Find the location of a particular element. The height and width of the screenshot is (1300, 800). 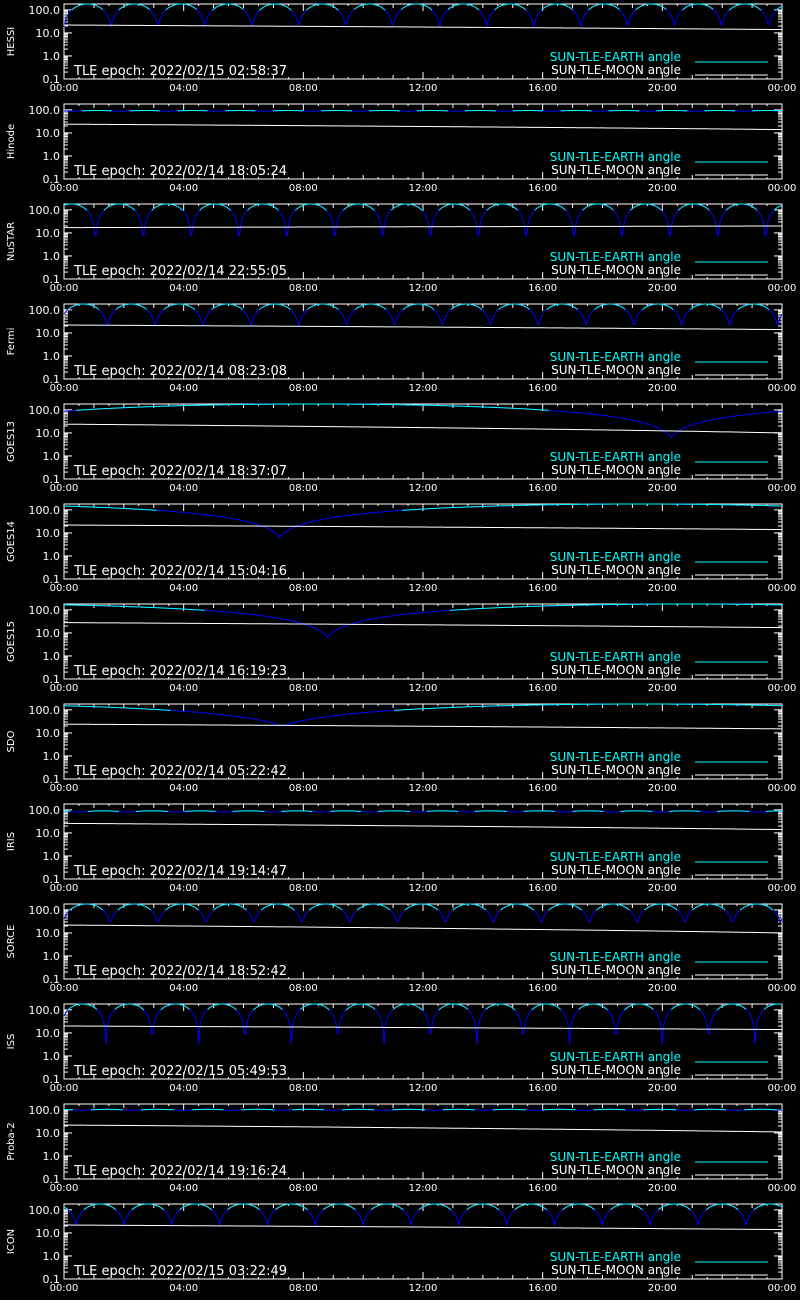

satellite-name: Hinode is located at coordinates (11, 141).